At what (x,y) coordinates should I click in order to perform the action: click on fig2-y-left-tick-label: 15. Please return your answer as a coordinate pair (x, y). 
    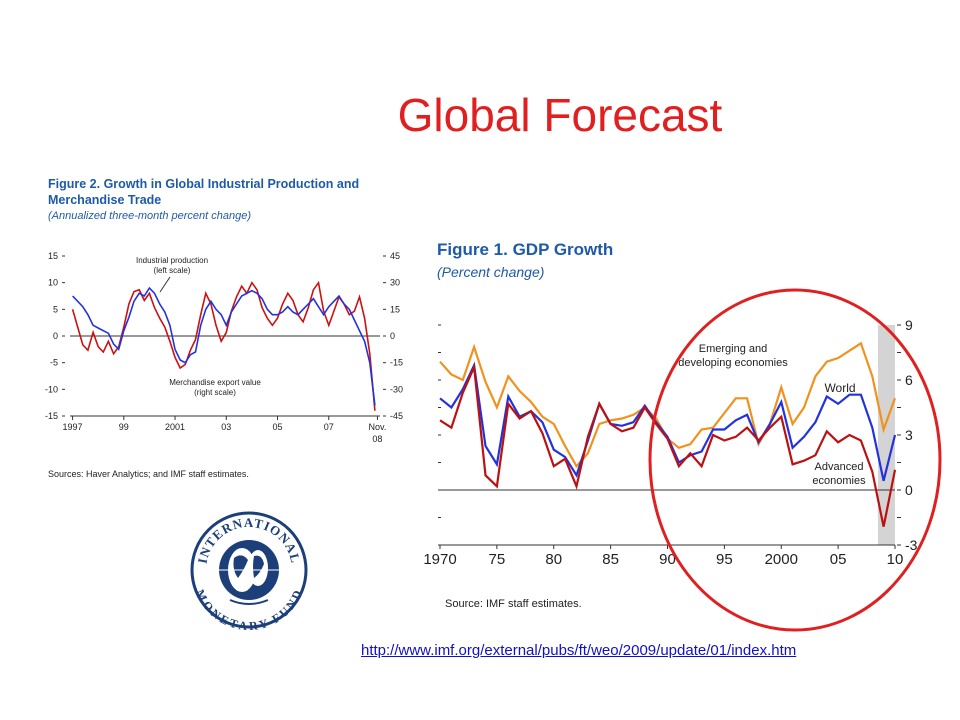
    Looking at the image, I should click on (53, 256).